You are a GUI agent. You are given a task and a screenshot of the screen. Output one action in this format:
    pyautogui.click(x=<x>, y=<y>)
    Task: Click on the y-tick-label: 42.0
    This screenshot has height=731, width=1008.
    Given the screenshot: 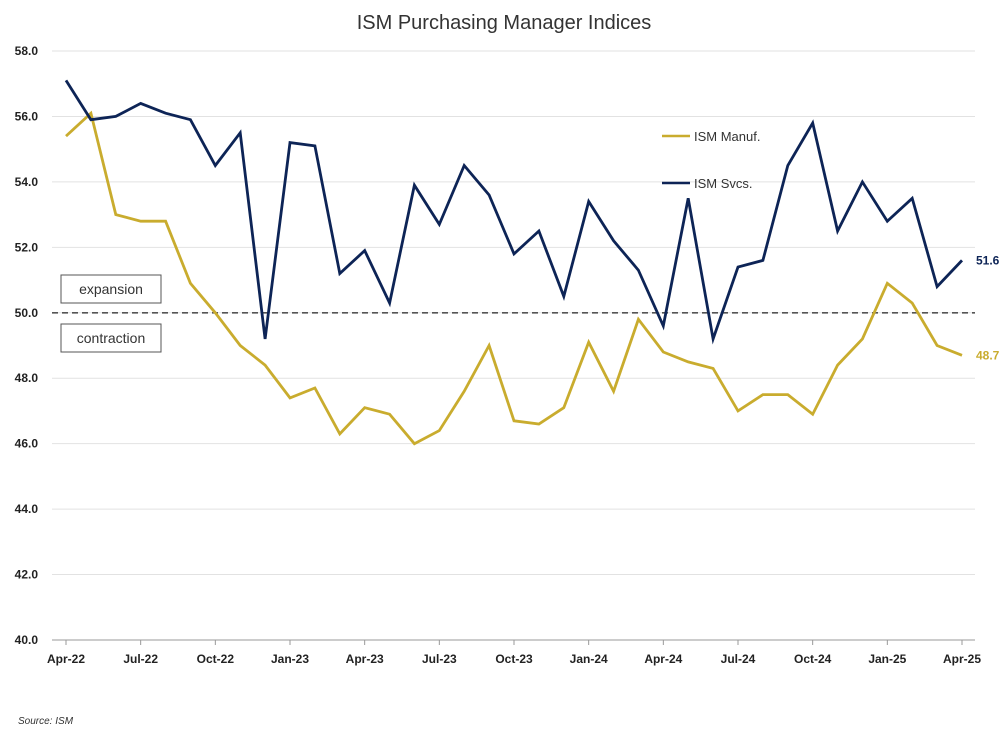 What is the action you would take?
    pyautogui.click(x=27, y=575)
    